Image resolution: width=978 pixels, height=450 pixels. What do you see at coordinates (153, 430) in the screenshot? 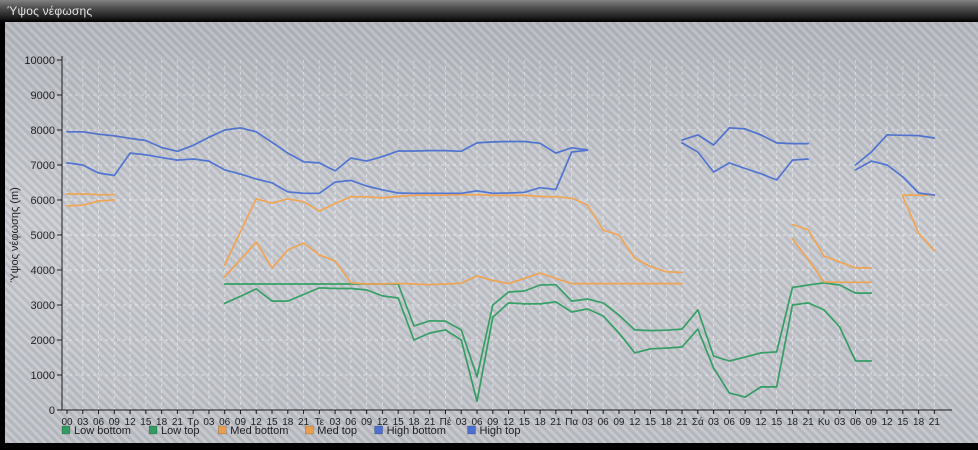
I see `legend-swatch-low-top` at bounding box center [153, 430].